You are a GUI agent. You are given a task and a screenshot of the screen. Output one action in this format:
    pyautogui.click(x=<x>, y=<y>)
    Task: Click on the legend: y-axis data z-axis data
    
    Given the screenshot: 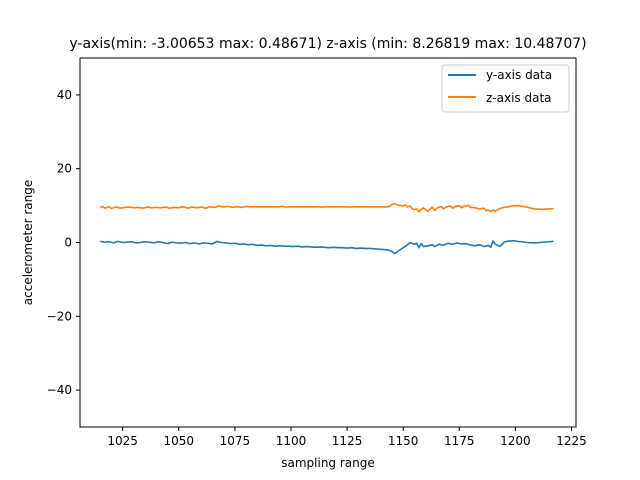 What is the action you would take?
    pyautogui.click(x=505, y=88)
    